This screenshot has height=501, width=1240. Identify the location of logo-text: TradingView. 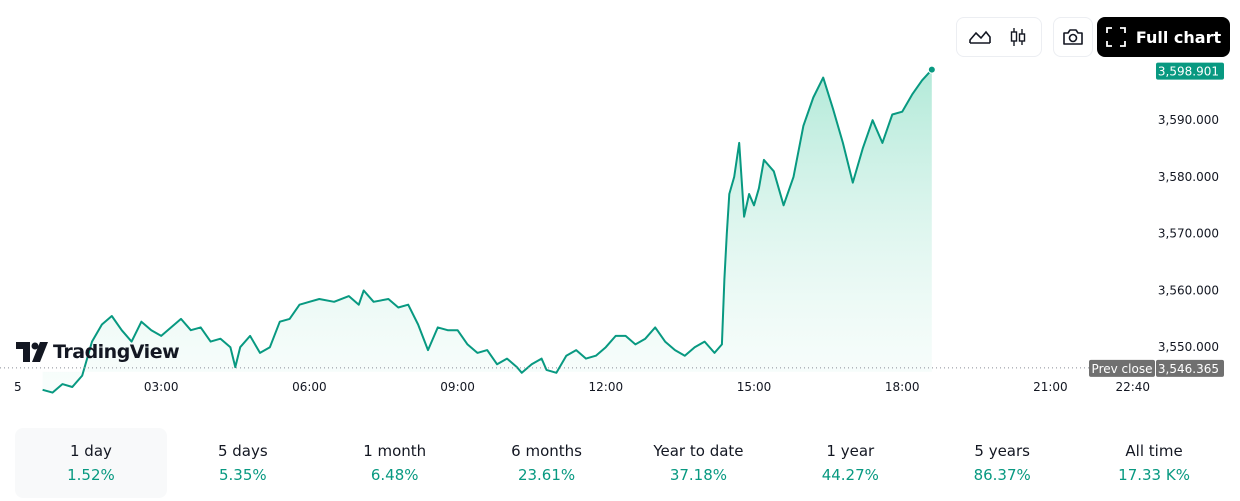
(116, 352).